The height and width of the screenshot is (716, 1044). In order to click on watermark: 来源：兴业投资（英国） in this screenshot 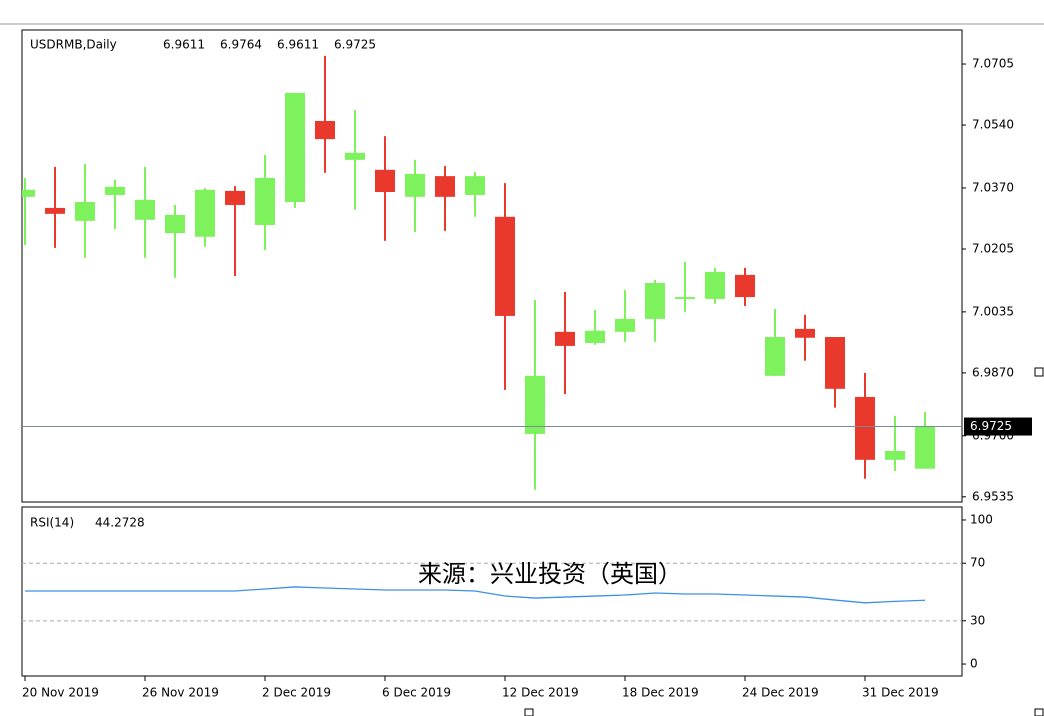, I will do `click(550, 574)`.